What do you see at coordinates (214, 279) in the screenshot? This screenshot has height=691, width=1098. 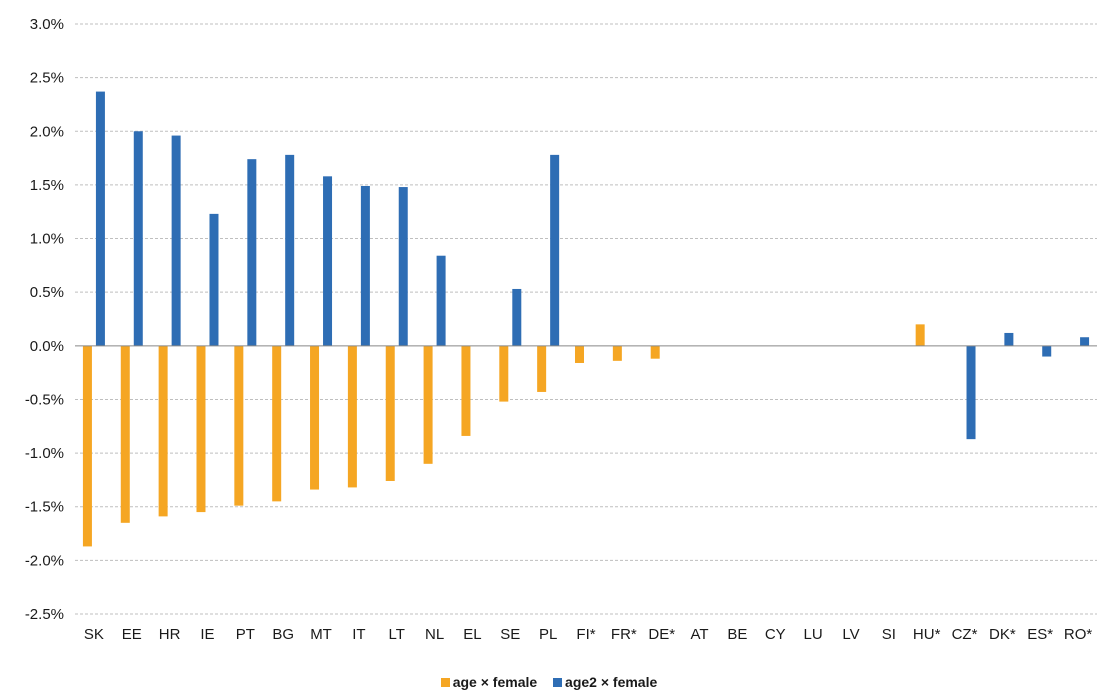 I see `bar-age2-female-ie` at bounding box center [214, 279].